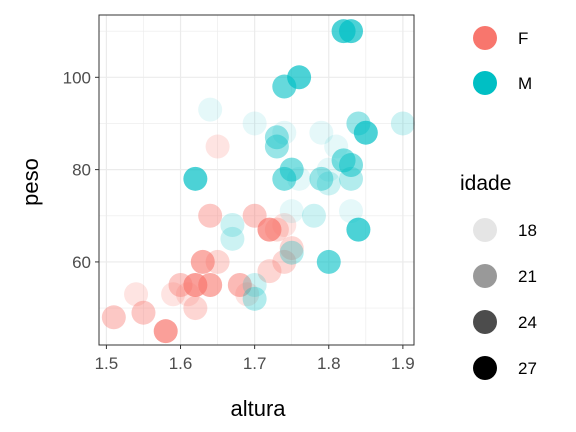  Describe the element at coordinates (527, 276) in the screenshot. I see `legend-label-idade-21: 21` at that location.